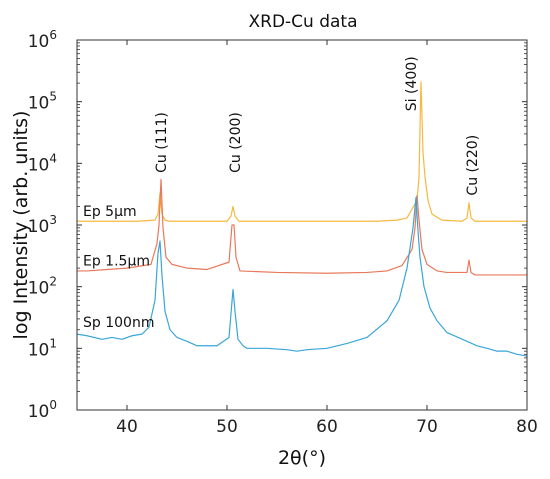 The width and height of the screenshot is (550, 479). I want to click on y-tick-label: 10⁴, so click(42, 163).